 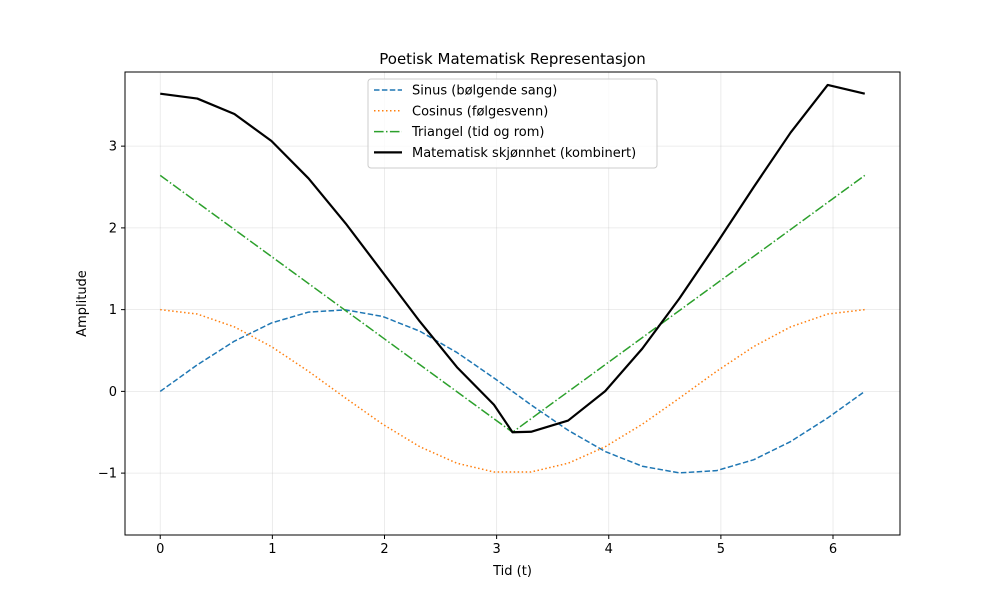 I want to click on y-tick-label: 3, so click(x=113, y=147).